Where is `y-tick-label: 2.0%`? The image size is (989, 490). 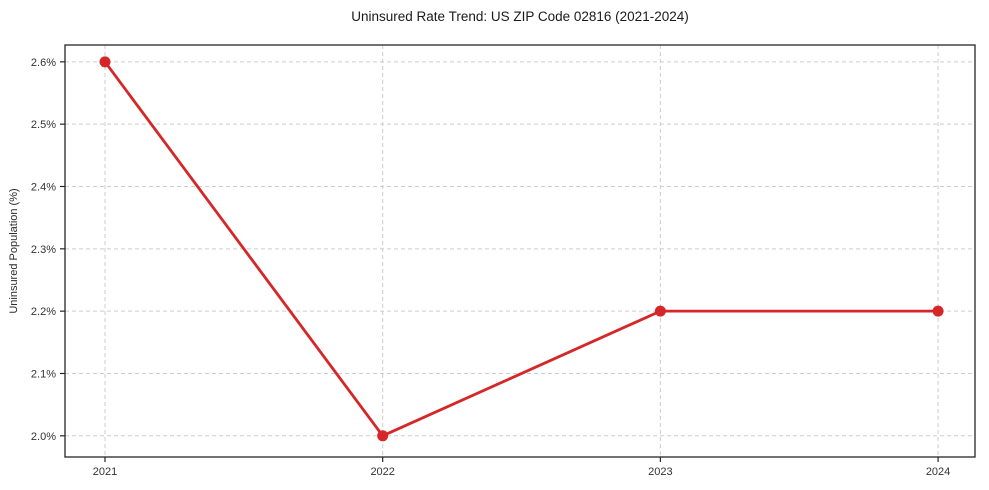
y-tick-label: 2.0% is located at coordinates (43, 437).